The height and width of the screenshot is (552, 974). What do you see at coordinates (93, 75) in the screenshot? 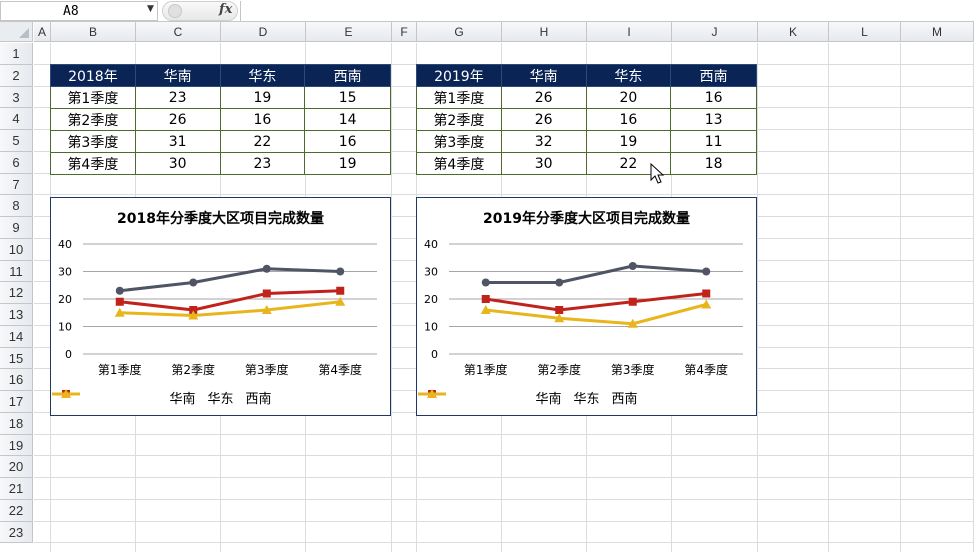
I see `header-cell: 2018年` at bounding box center [93, 75].